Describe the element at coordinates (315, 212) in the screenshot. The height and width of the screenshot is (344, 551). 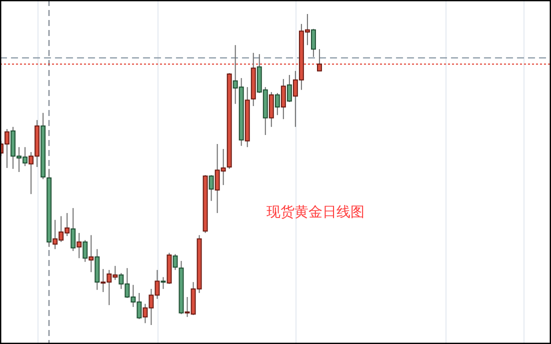
I see `annotation: 现货黄金日线图` at that location.